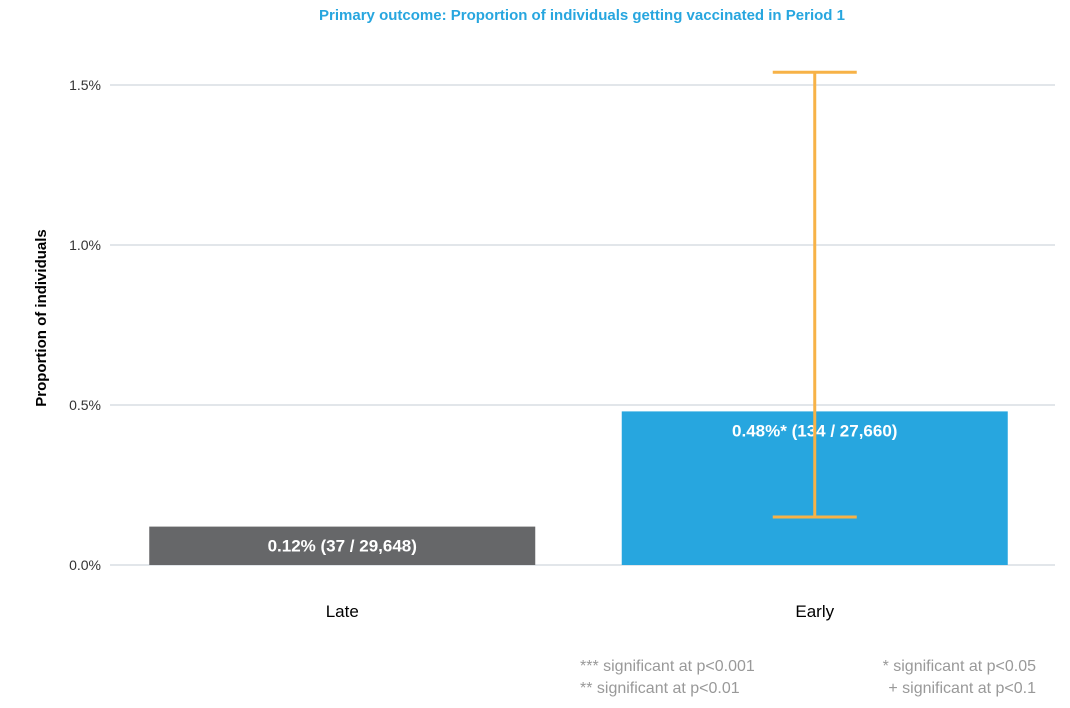 Image resolution: width=1070 pixels, height=708 pixels. Describe the element at coordinates (85, 325) in the screenshot. I see `y-axis-ticks: 0.0% 0.5% 1.0% 1.5%` at that location.